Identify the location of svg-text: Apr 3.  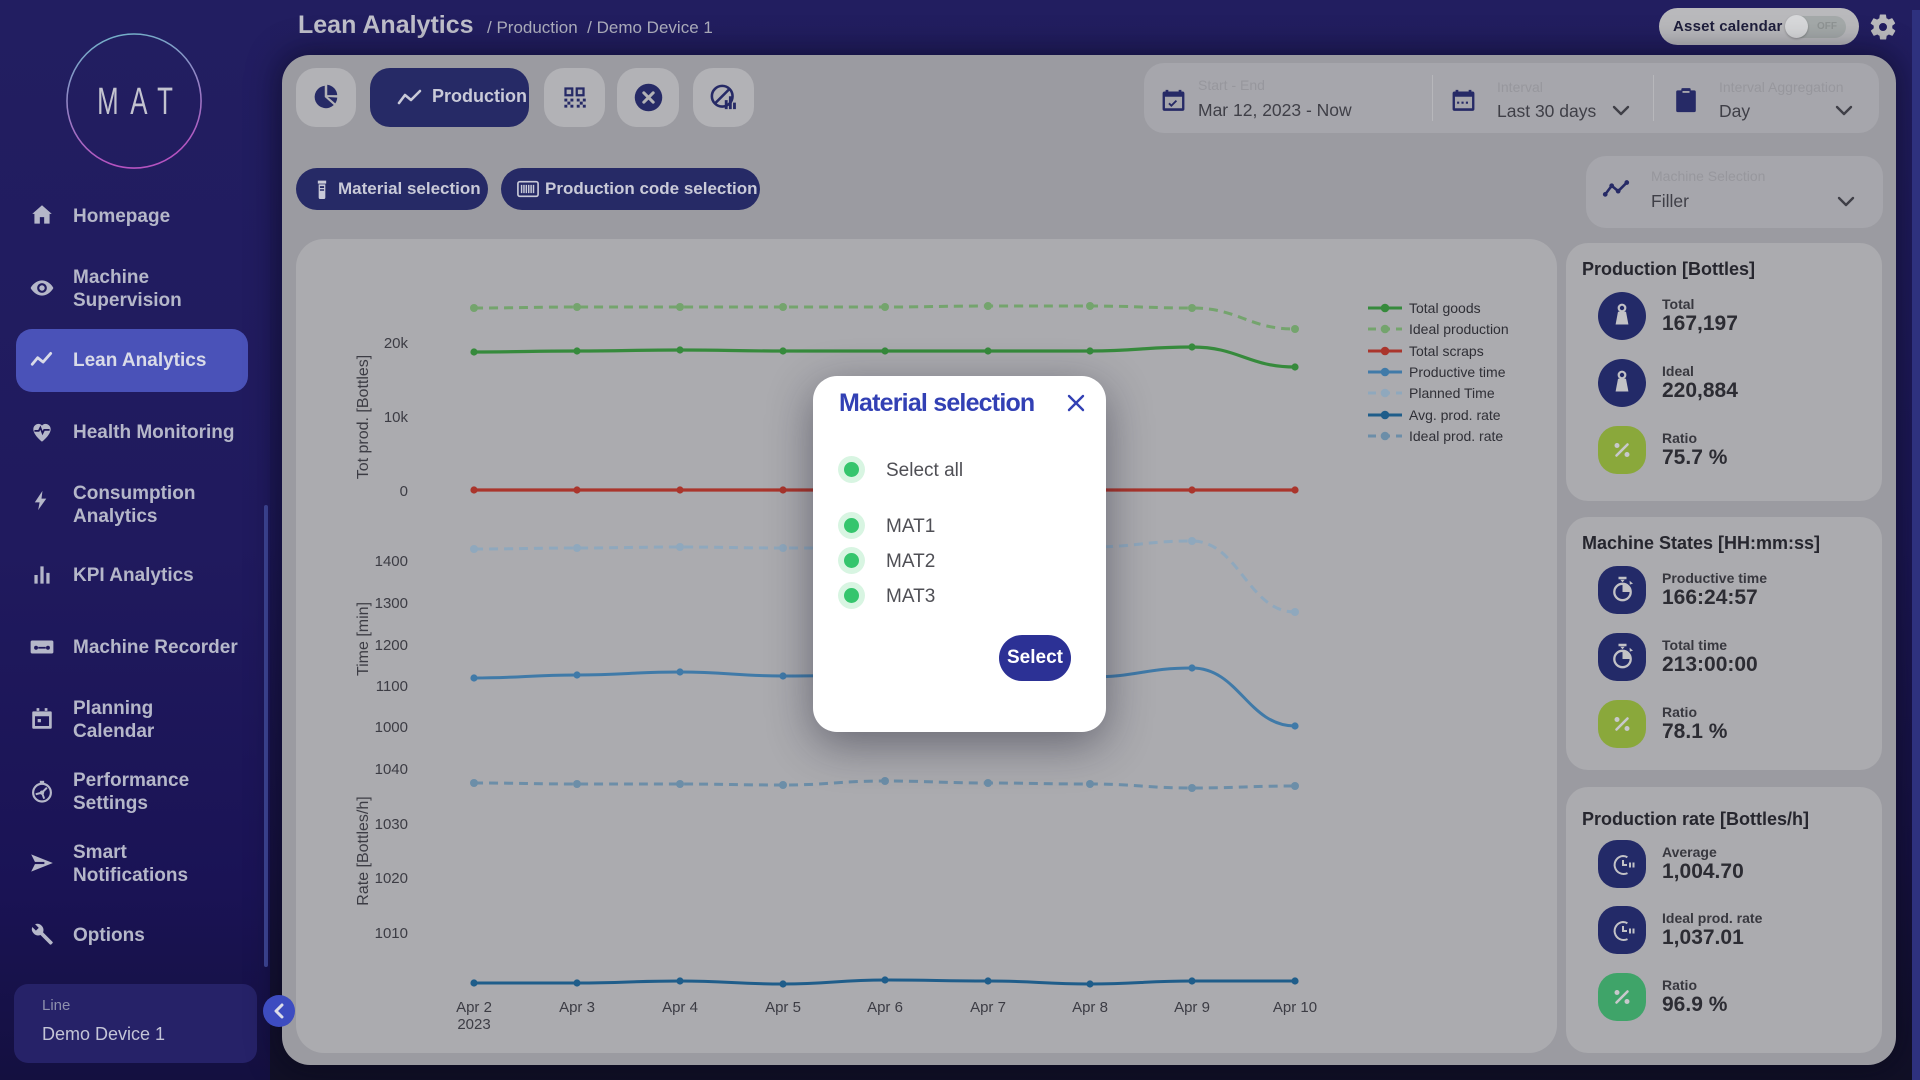
(577, 1007).